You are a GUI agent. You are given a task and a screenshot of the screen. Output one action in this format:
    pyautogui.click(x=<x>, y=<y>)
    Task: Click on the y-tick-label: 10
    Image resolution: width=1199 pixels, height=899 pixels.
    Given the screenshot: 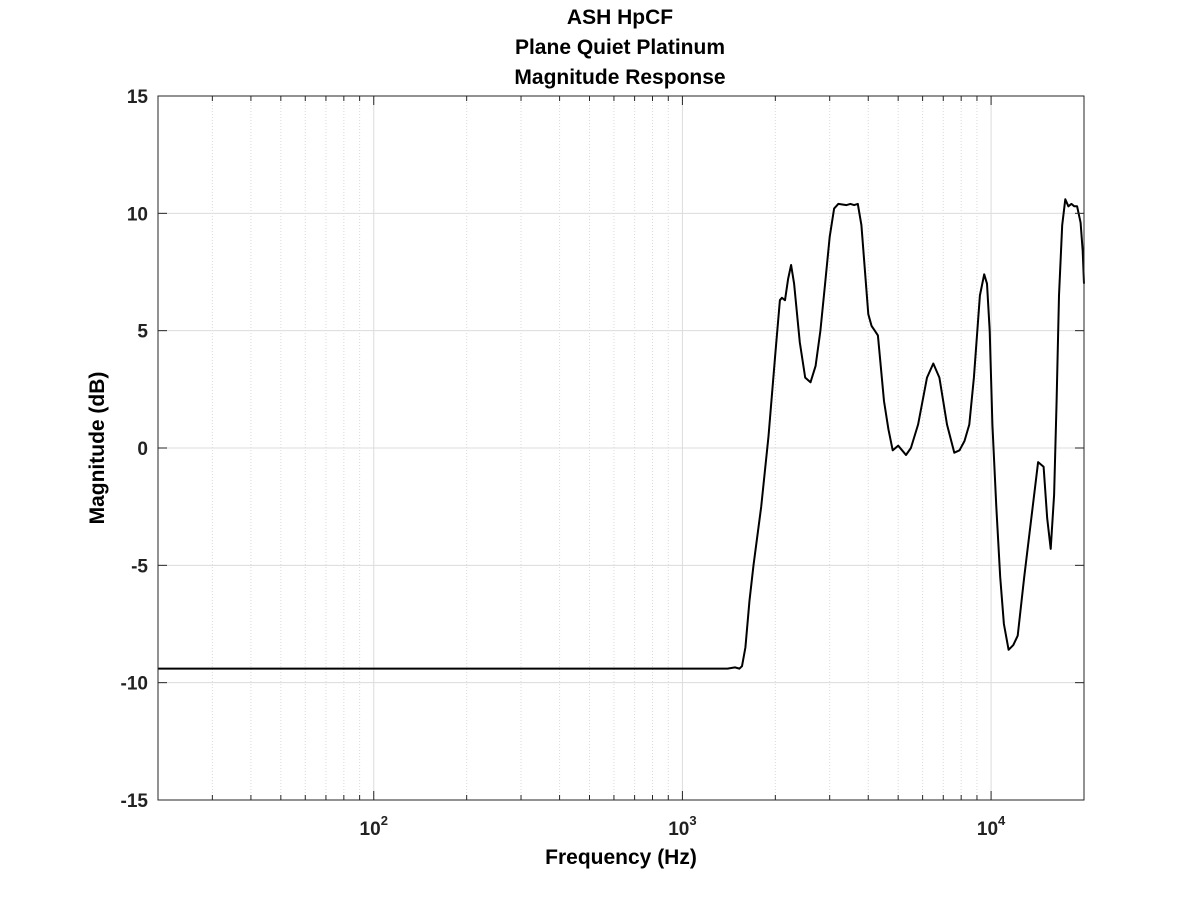 What is the action you would take?
    pyautogui.click(x=137, y=214)
    